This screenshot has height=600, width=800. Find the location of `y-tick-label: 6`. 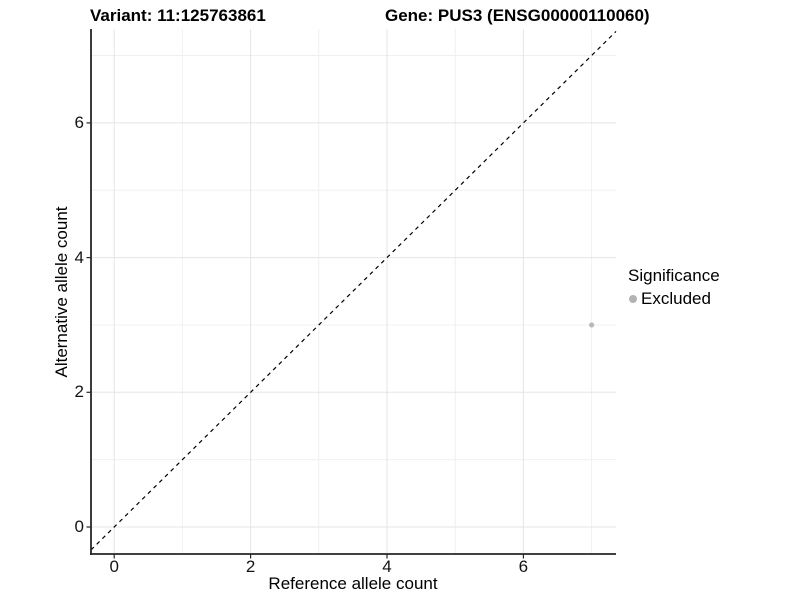

y-tick-label: 6 is located at coordinates (79, 122).